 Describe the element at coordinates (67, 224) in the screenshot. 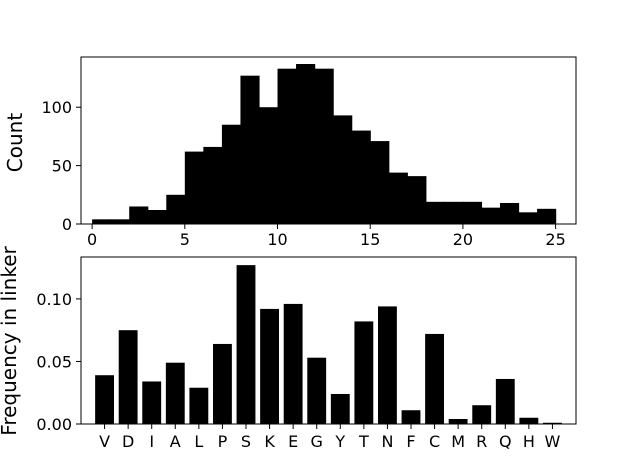

I see `histogram-y-tick-label: 0` at that location.